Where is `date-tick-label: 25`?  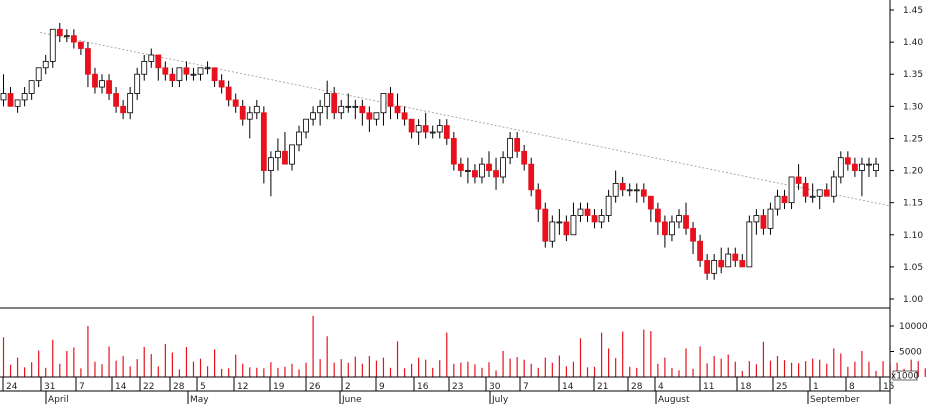
date-tick-label: 25 is located at coordinates (781, 387).